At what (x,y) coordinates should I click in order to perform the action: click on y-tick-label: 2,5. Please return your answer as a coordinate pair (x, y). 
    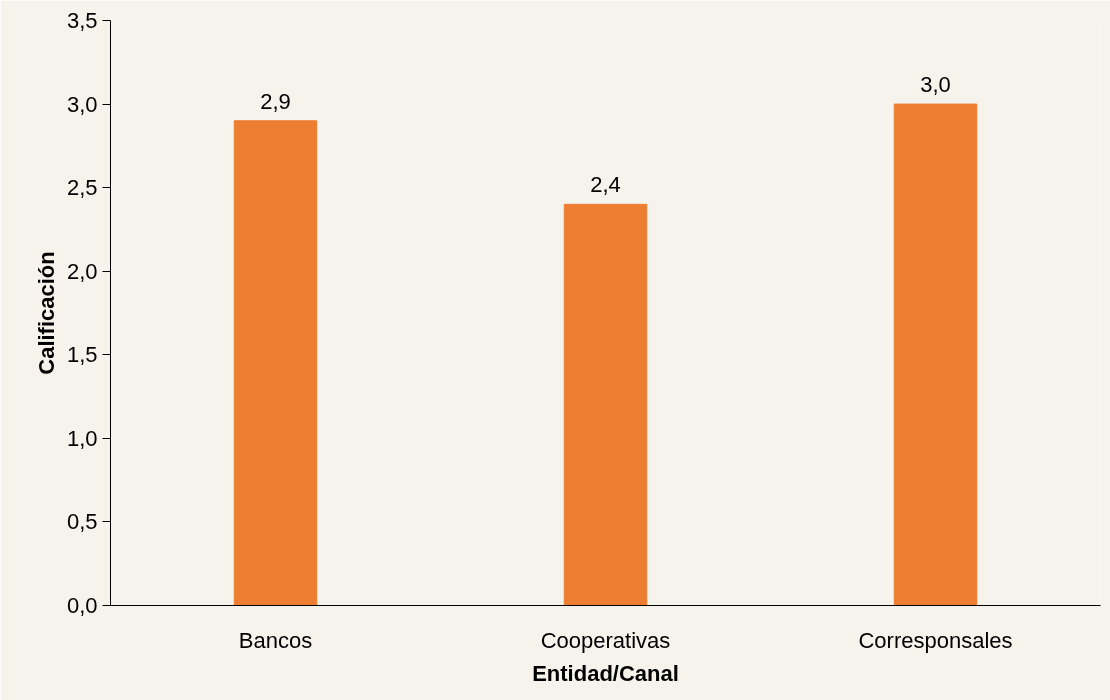
    Looking at the image, I should click on (82, 188).